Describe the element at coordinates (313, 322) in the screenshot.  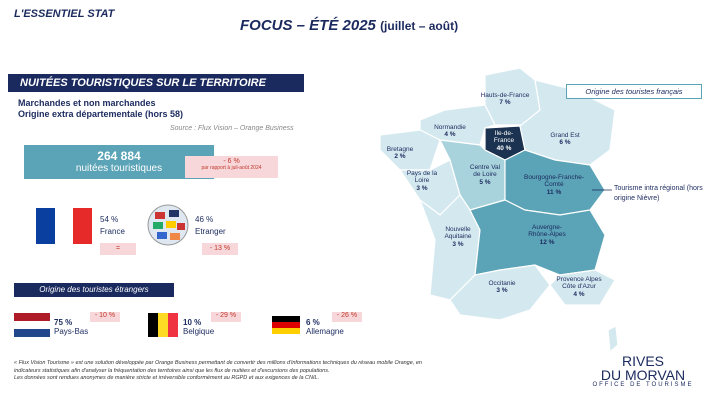
I see `pct: 6 %` at that location.